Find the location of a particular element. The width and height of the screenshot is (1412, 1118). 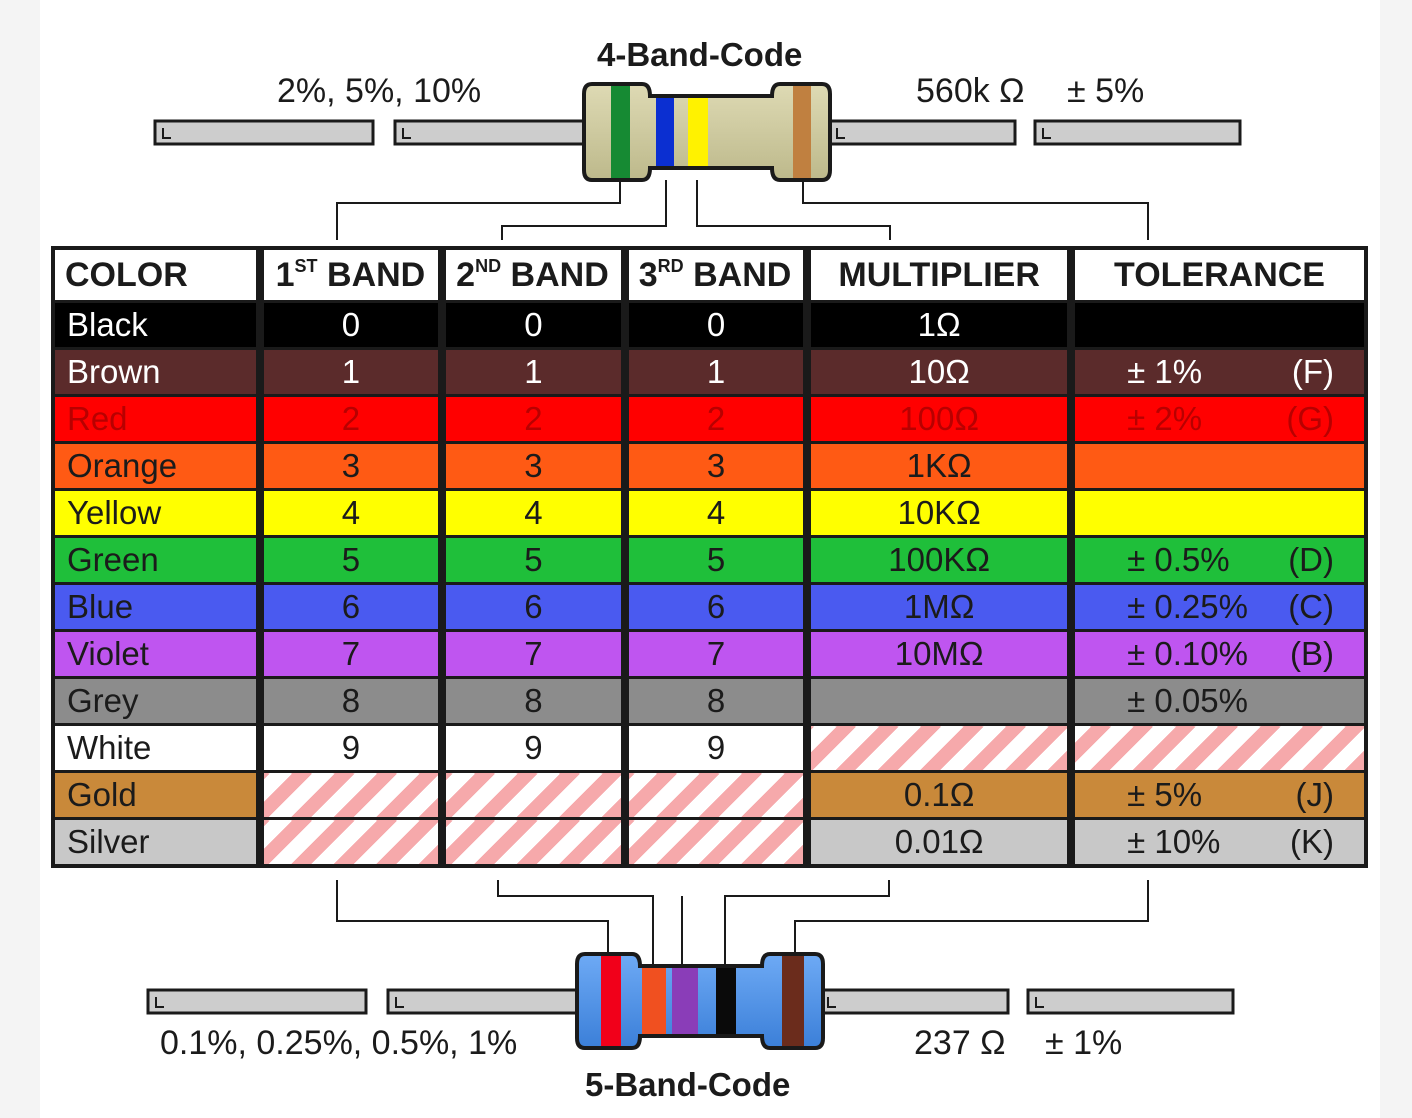

tolerance-letter-code: (J) is located at coordinates (1314, 794).